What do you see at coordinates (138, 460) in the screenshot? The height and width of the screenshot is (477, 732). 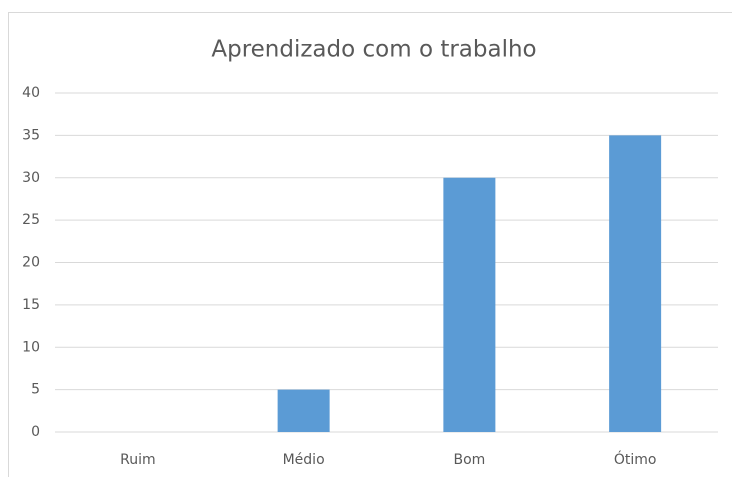 I see `x-tick-label: Ruim` at bounding box center [138, 460].